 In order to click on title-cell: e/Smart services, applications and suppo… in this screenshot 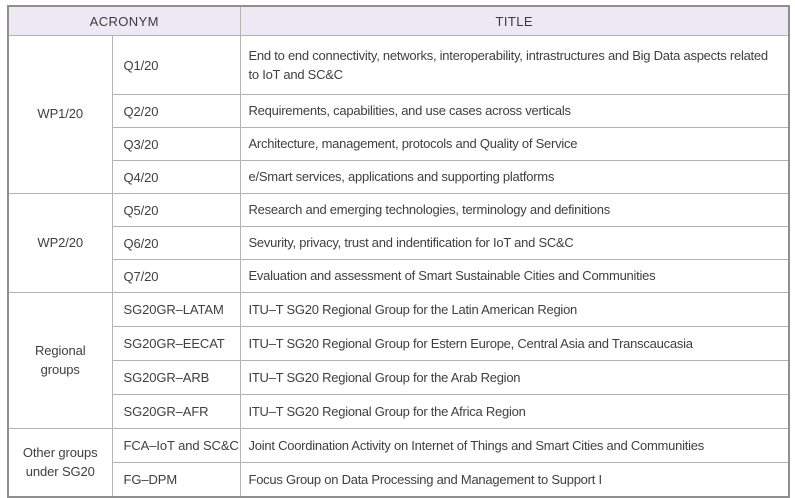, I will do `click(514, 177)`.